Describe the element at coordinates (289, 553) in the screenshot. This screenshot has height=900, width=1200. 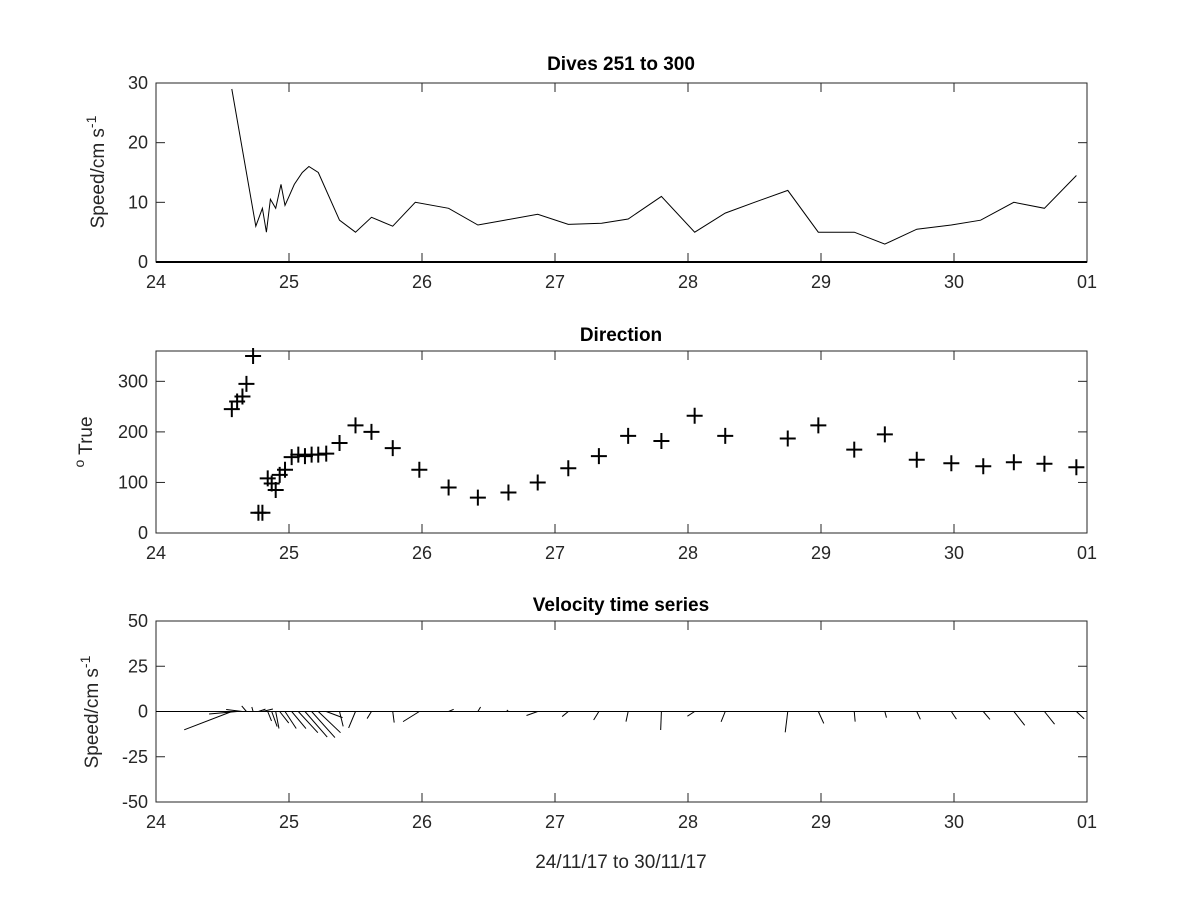
I see `direction-xtick-label: 25` at that location.